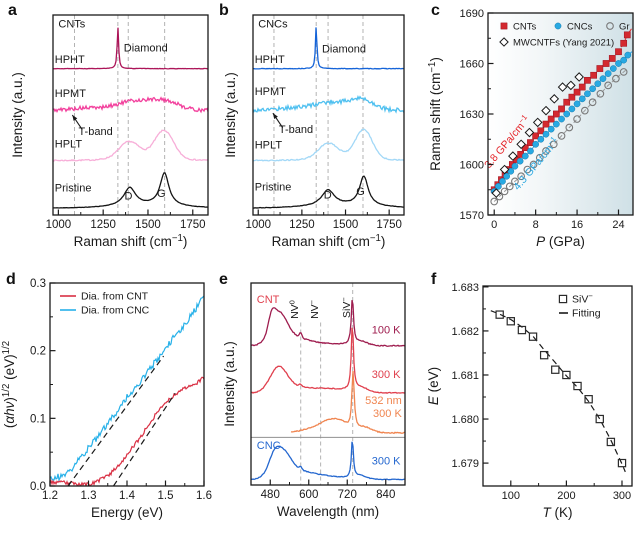 Image resolution: width=640 pixels, height=536 pixels. I want to click on panel-letter-f: f, so click(434, 279).